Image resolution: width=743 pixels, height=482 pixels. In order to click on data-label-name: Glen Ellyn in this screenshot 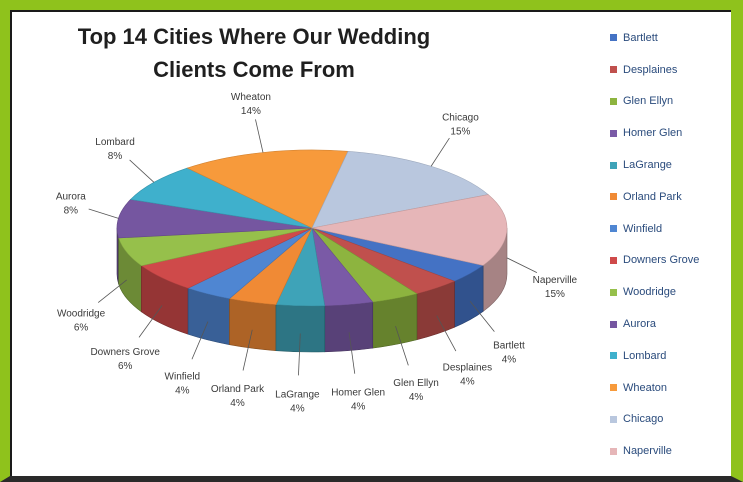, I will do `click(416, 383)`.